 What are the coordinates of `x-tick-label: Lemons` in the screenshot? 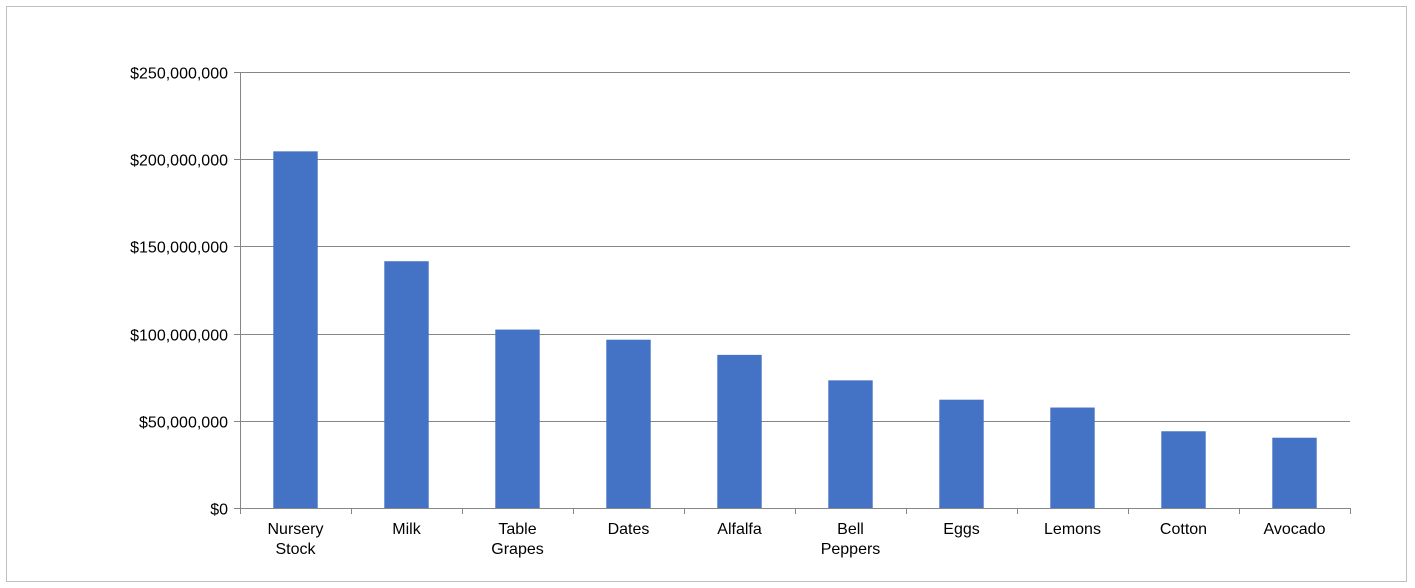 It's located at (1072, 529).